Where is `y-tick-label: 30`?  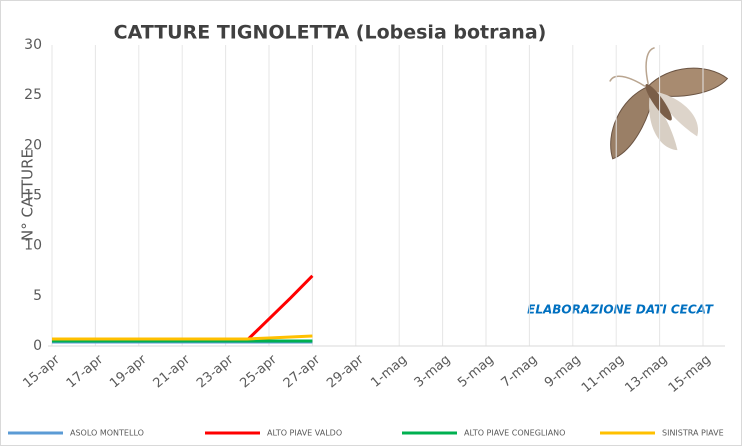
y-tick-label: 30 is located at coordinates (33, 45).